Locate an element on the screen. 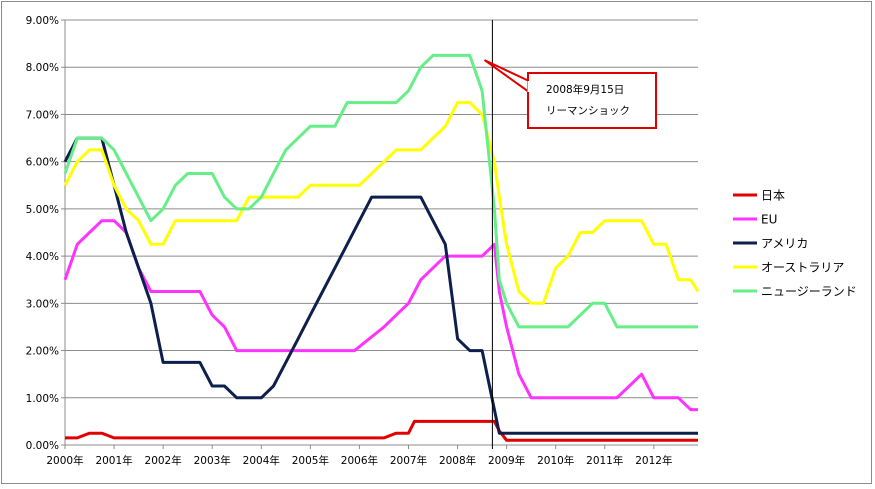  legend-label: EU is located at coordinates (769, 220).